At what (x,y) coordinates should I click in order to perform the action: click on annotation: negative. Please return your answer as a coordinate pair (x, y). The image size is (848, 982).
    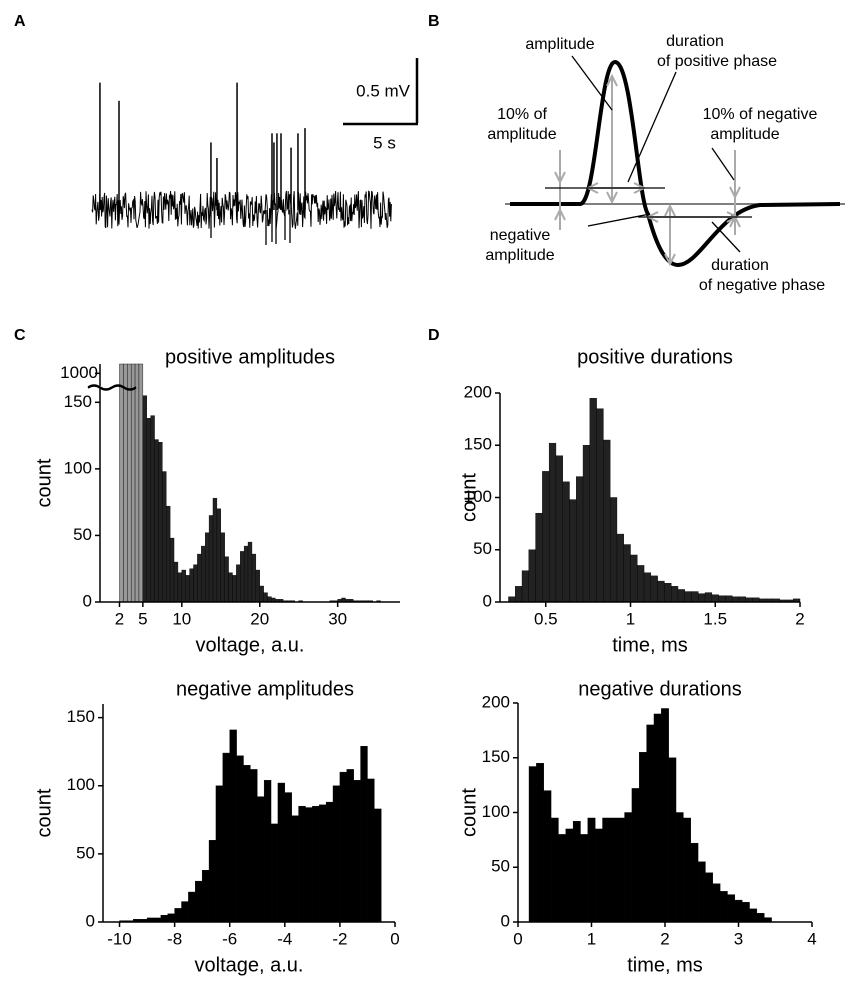
    Looking at the image, I should click on (520, 235).